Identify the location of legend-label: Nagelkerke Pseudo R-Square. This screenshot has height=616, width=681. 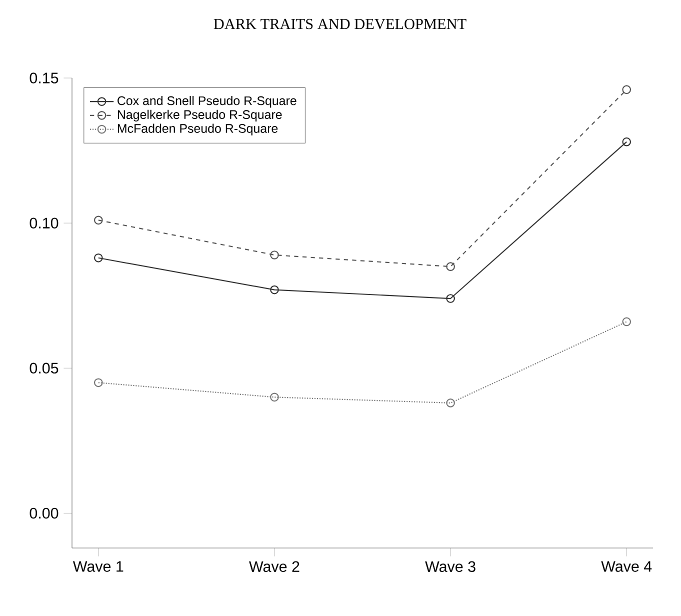
(200, 116).